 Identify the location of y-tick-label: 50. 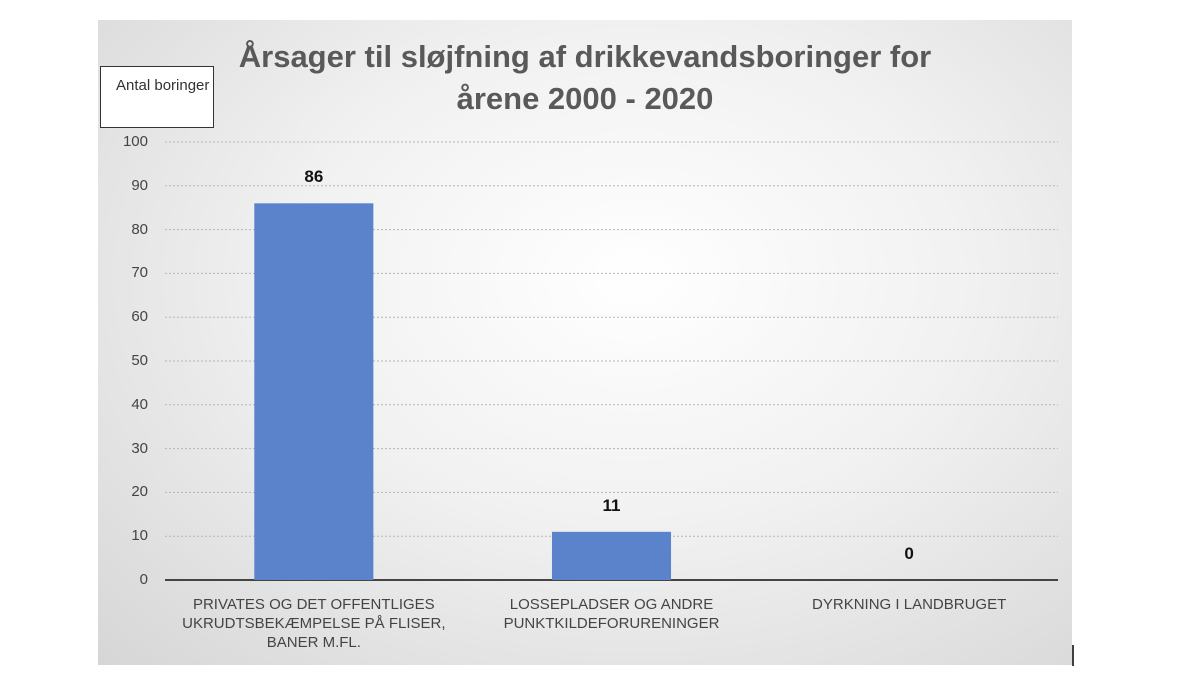
(139, 360).